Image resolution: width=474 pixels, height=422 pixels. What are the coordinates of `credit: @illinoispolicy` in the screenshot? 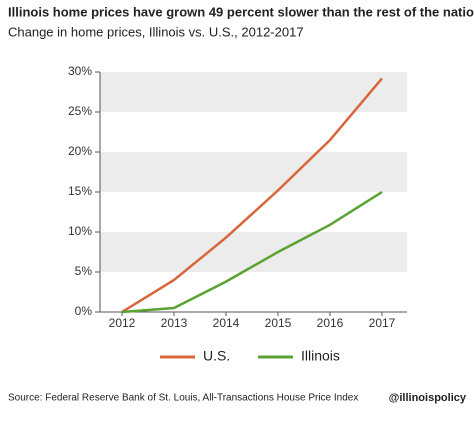 It's located at (428, 398).